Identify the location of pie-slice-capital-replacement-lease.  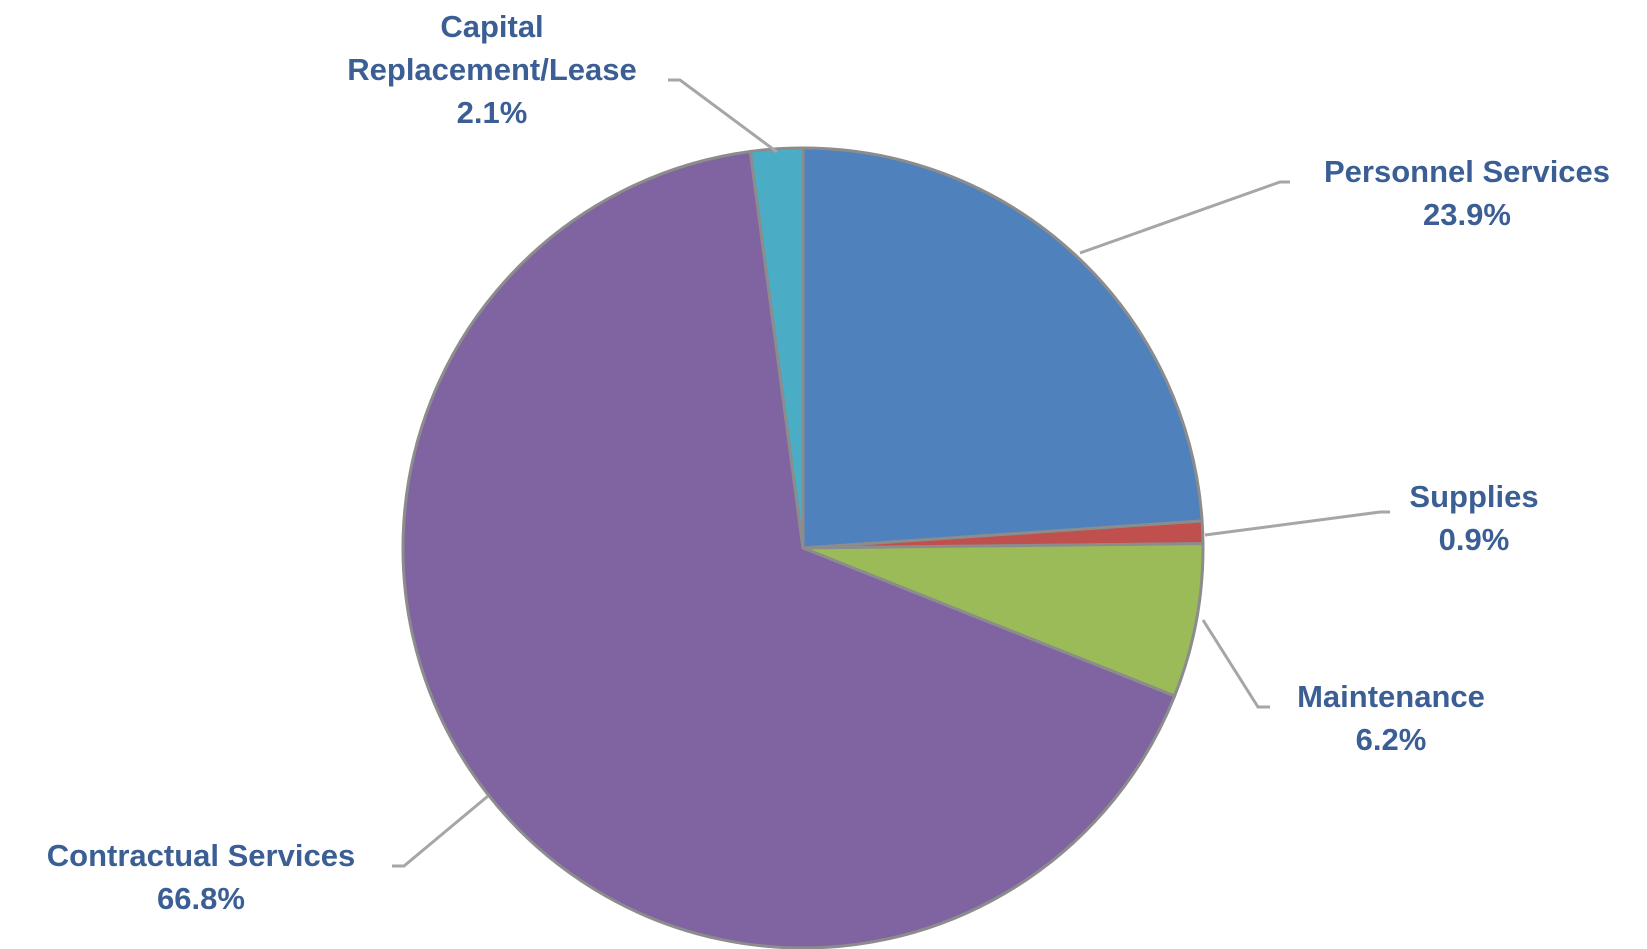
(776, 348).